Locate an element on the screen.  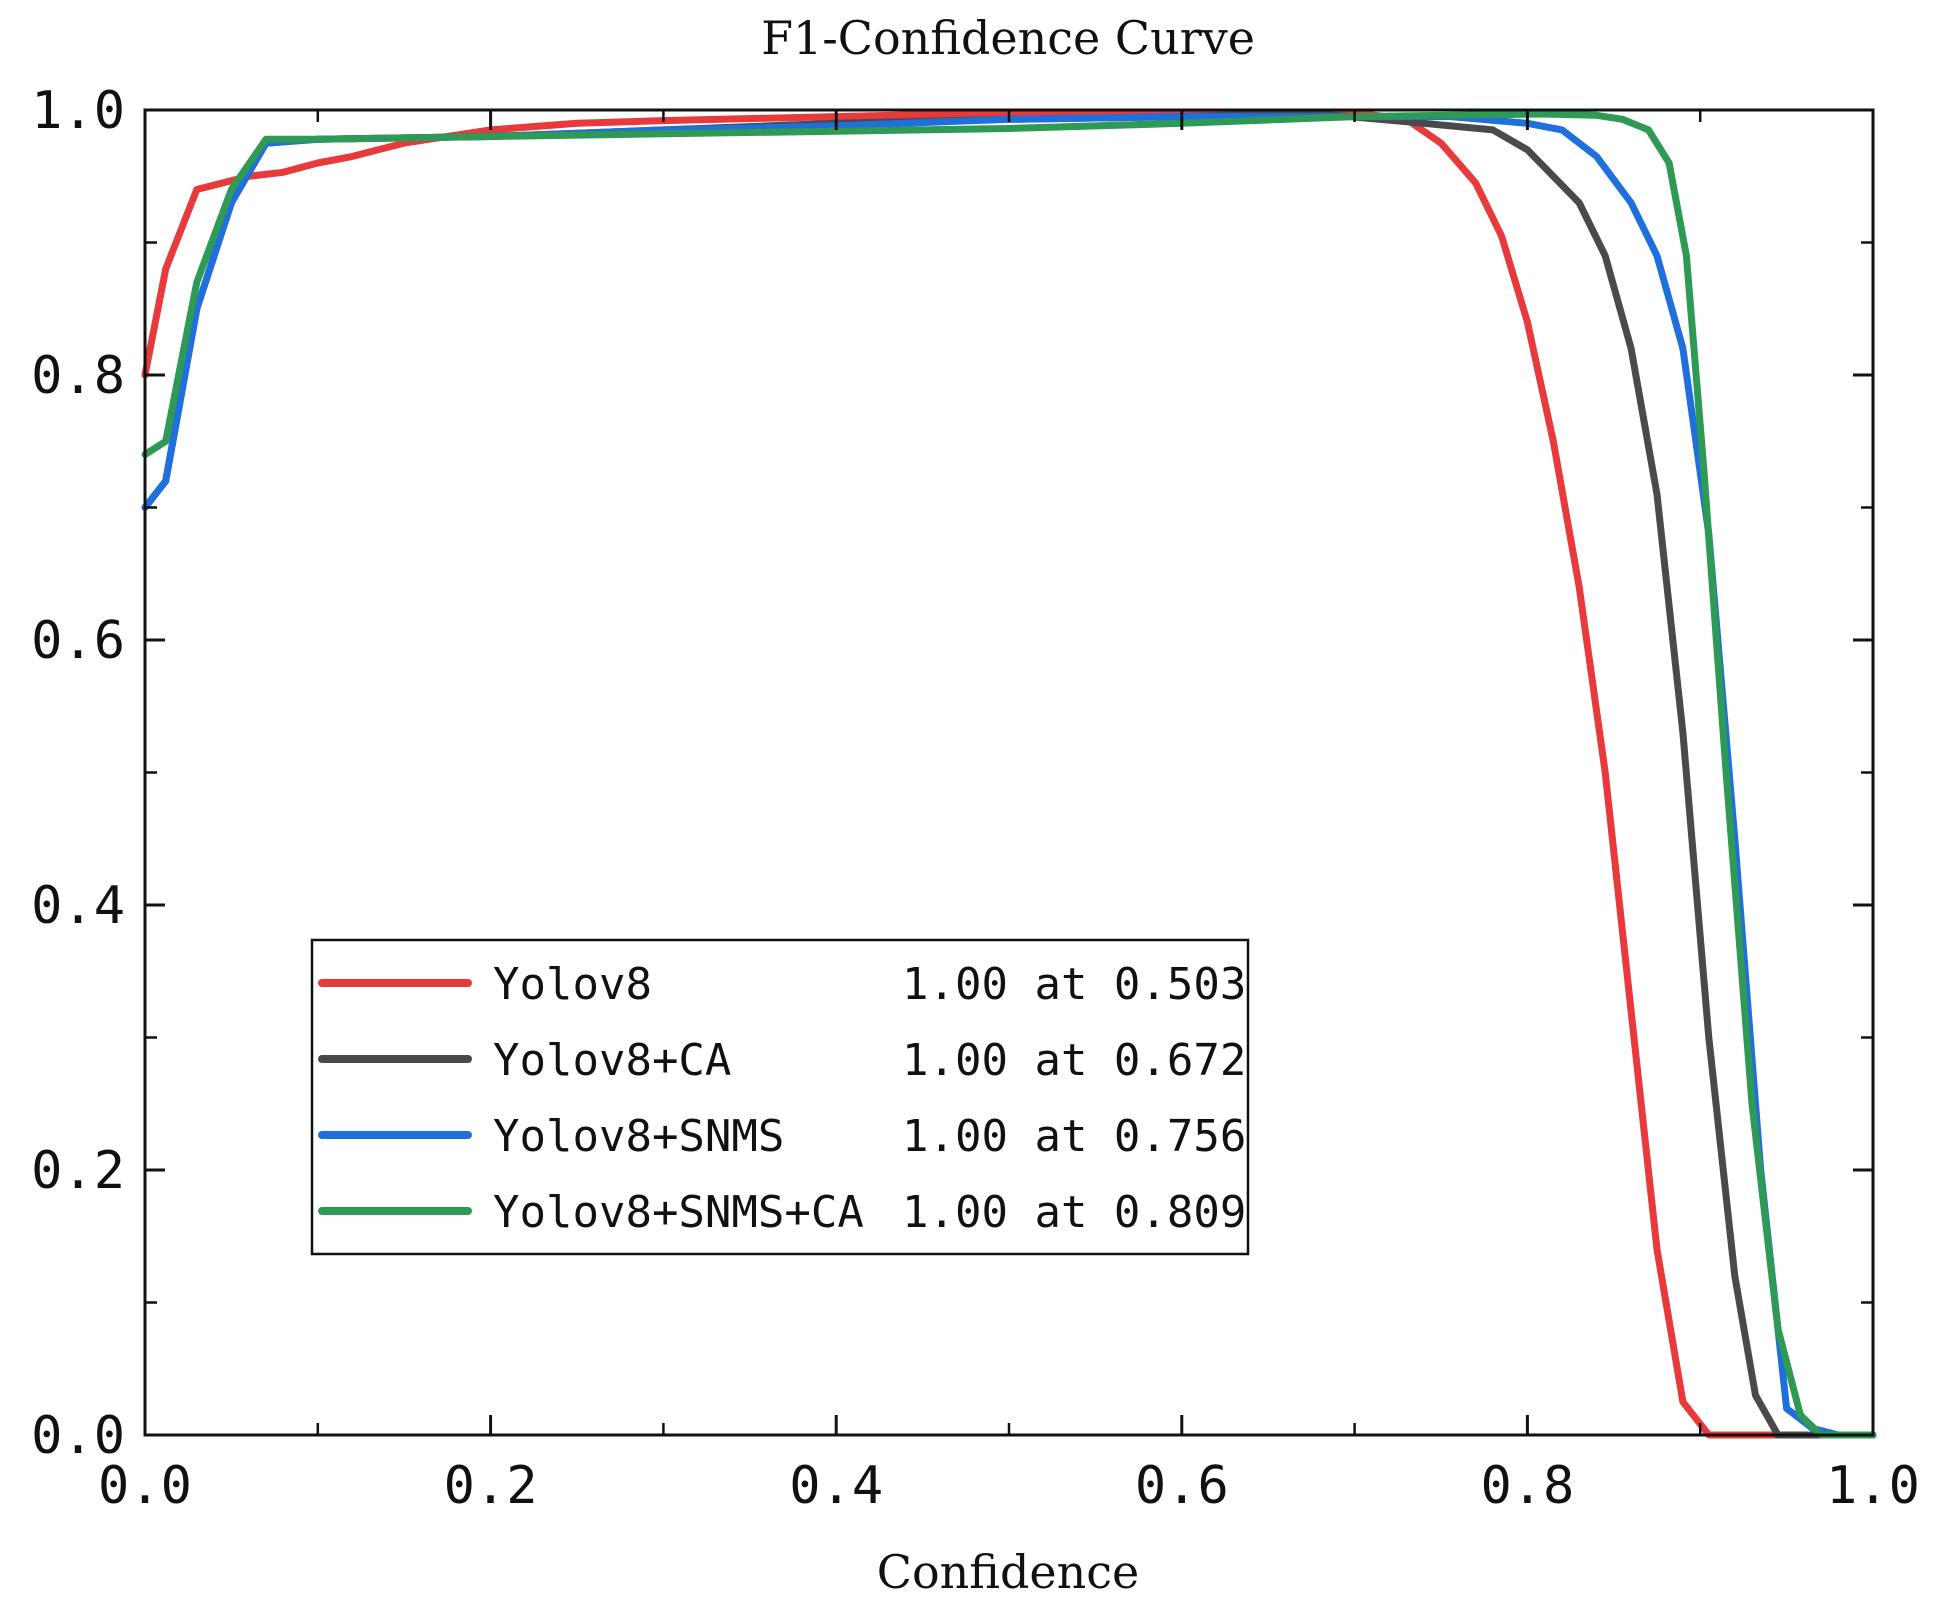
legend-summary-3: 1.00 at 0.809 is located at coordinates (1074, 1212).